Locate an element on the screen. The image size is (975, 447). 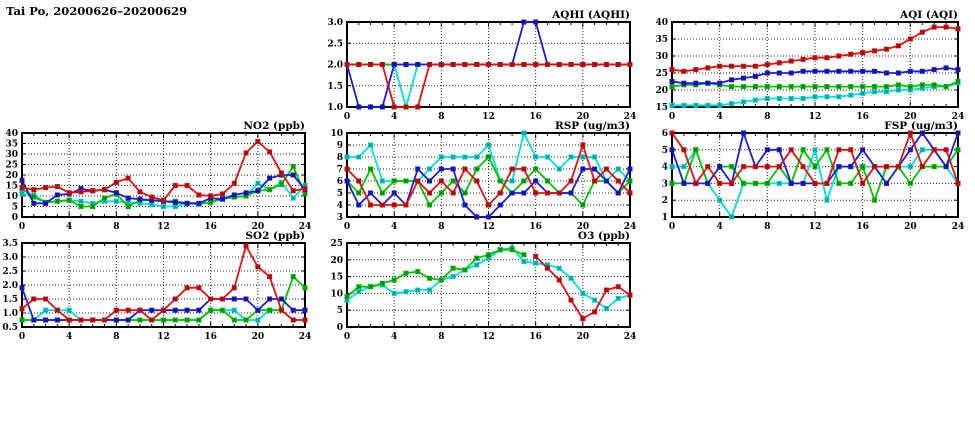
chart-title-so2: SO2 (ppb) is located at coordinates (275, 236).